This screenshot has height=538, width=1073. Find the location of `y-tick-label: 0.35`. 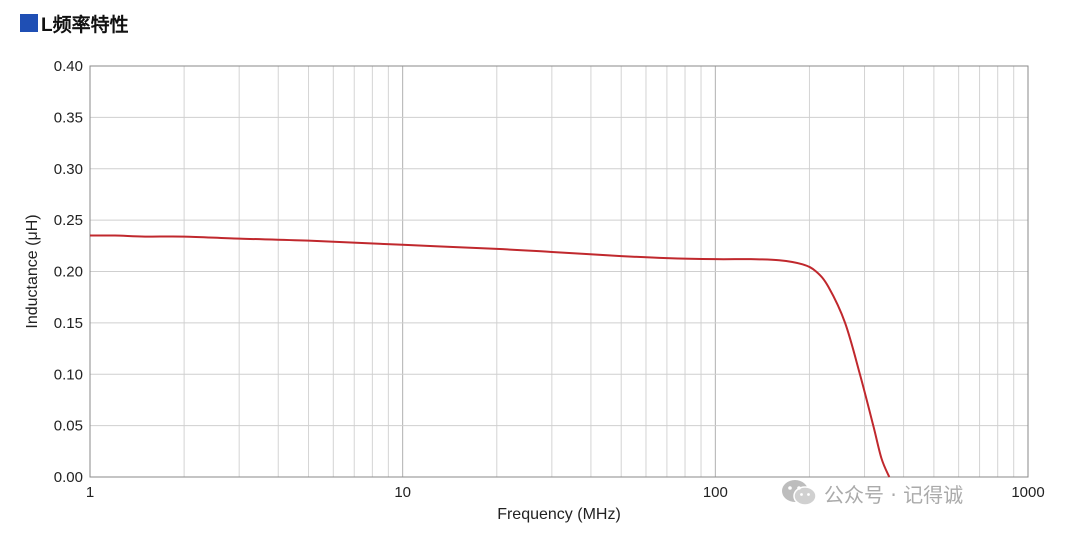

y-tick-label: 0.35 is located at coordinates (68, 117).